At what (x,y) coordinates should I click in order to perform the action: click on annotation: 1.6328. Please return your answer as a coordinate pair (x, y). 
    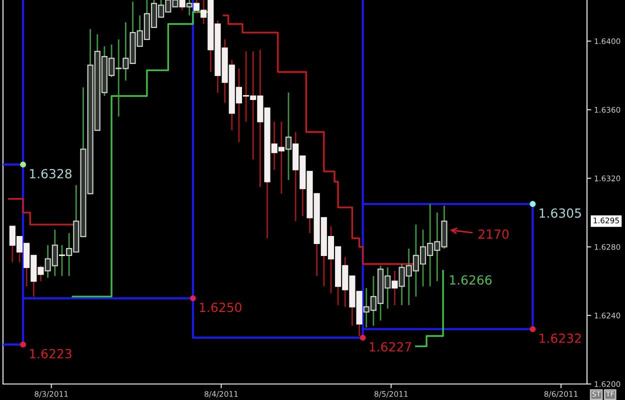
    Looking at the image, I should click on (51, 173).